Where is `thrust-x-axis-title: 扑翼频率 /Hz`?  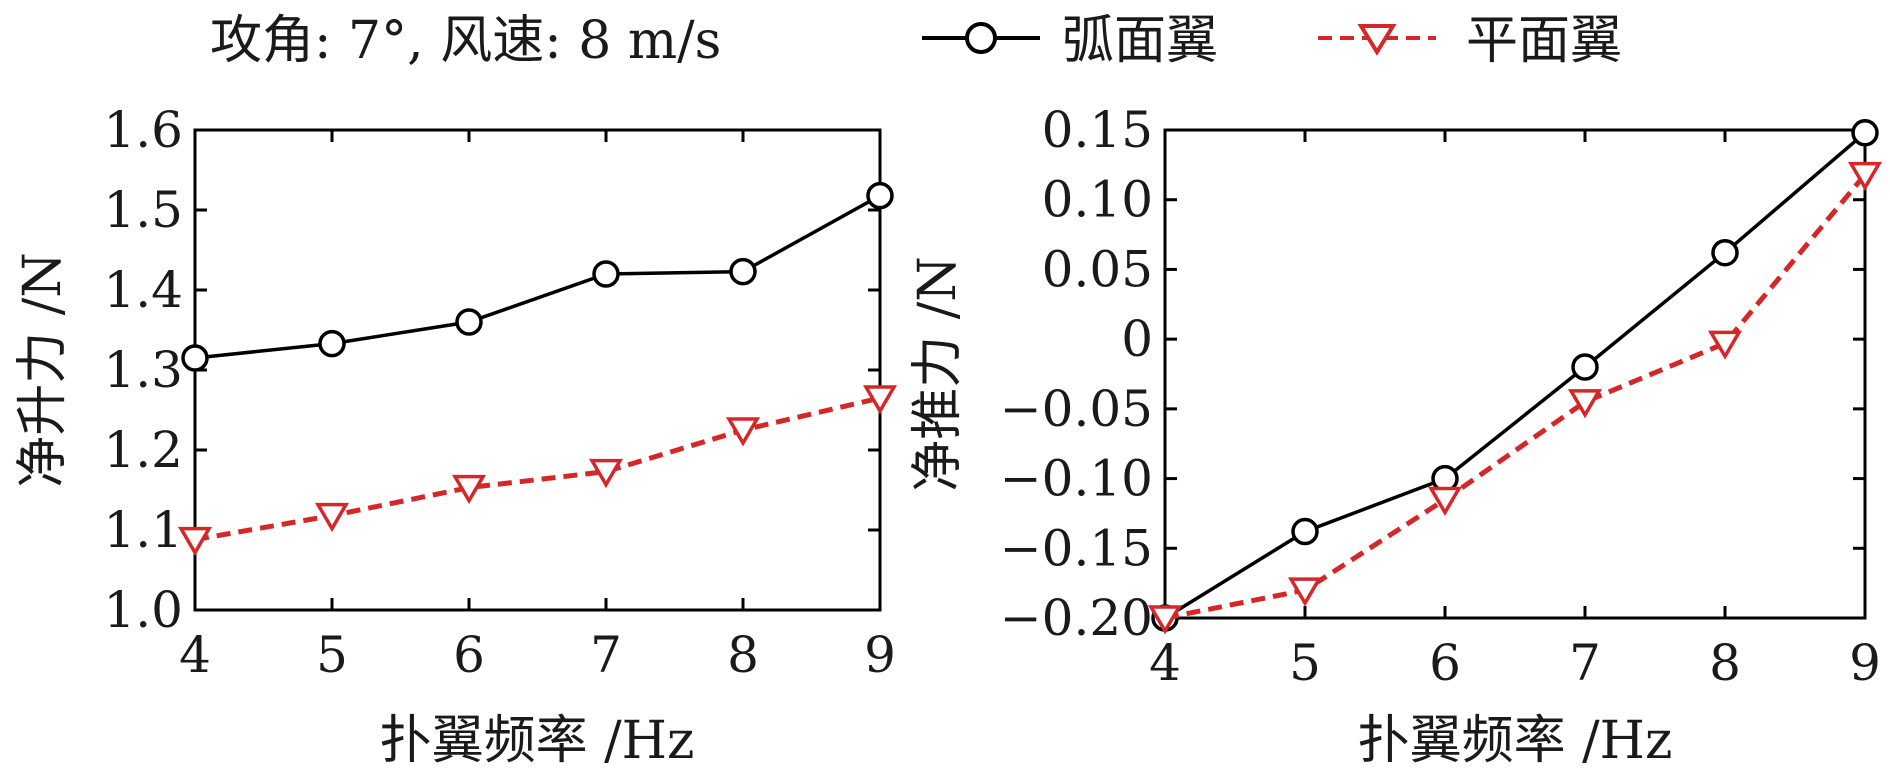 thrust-x-axis-title: 扑翼频率 /Hz is located at coordinates (1515, 741).